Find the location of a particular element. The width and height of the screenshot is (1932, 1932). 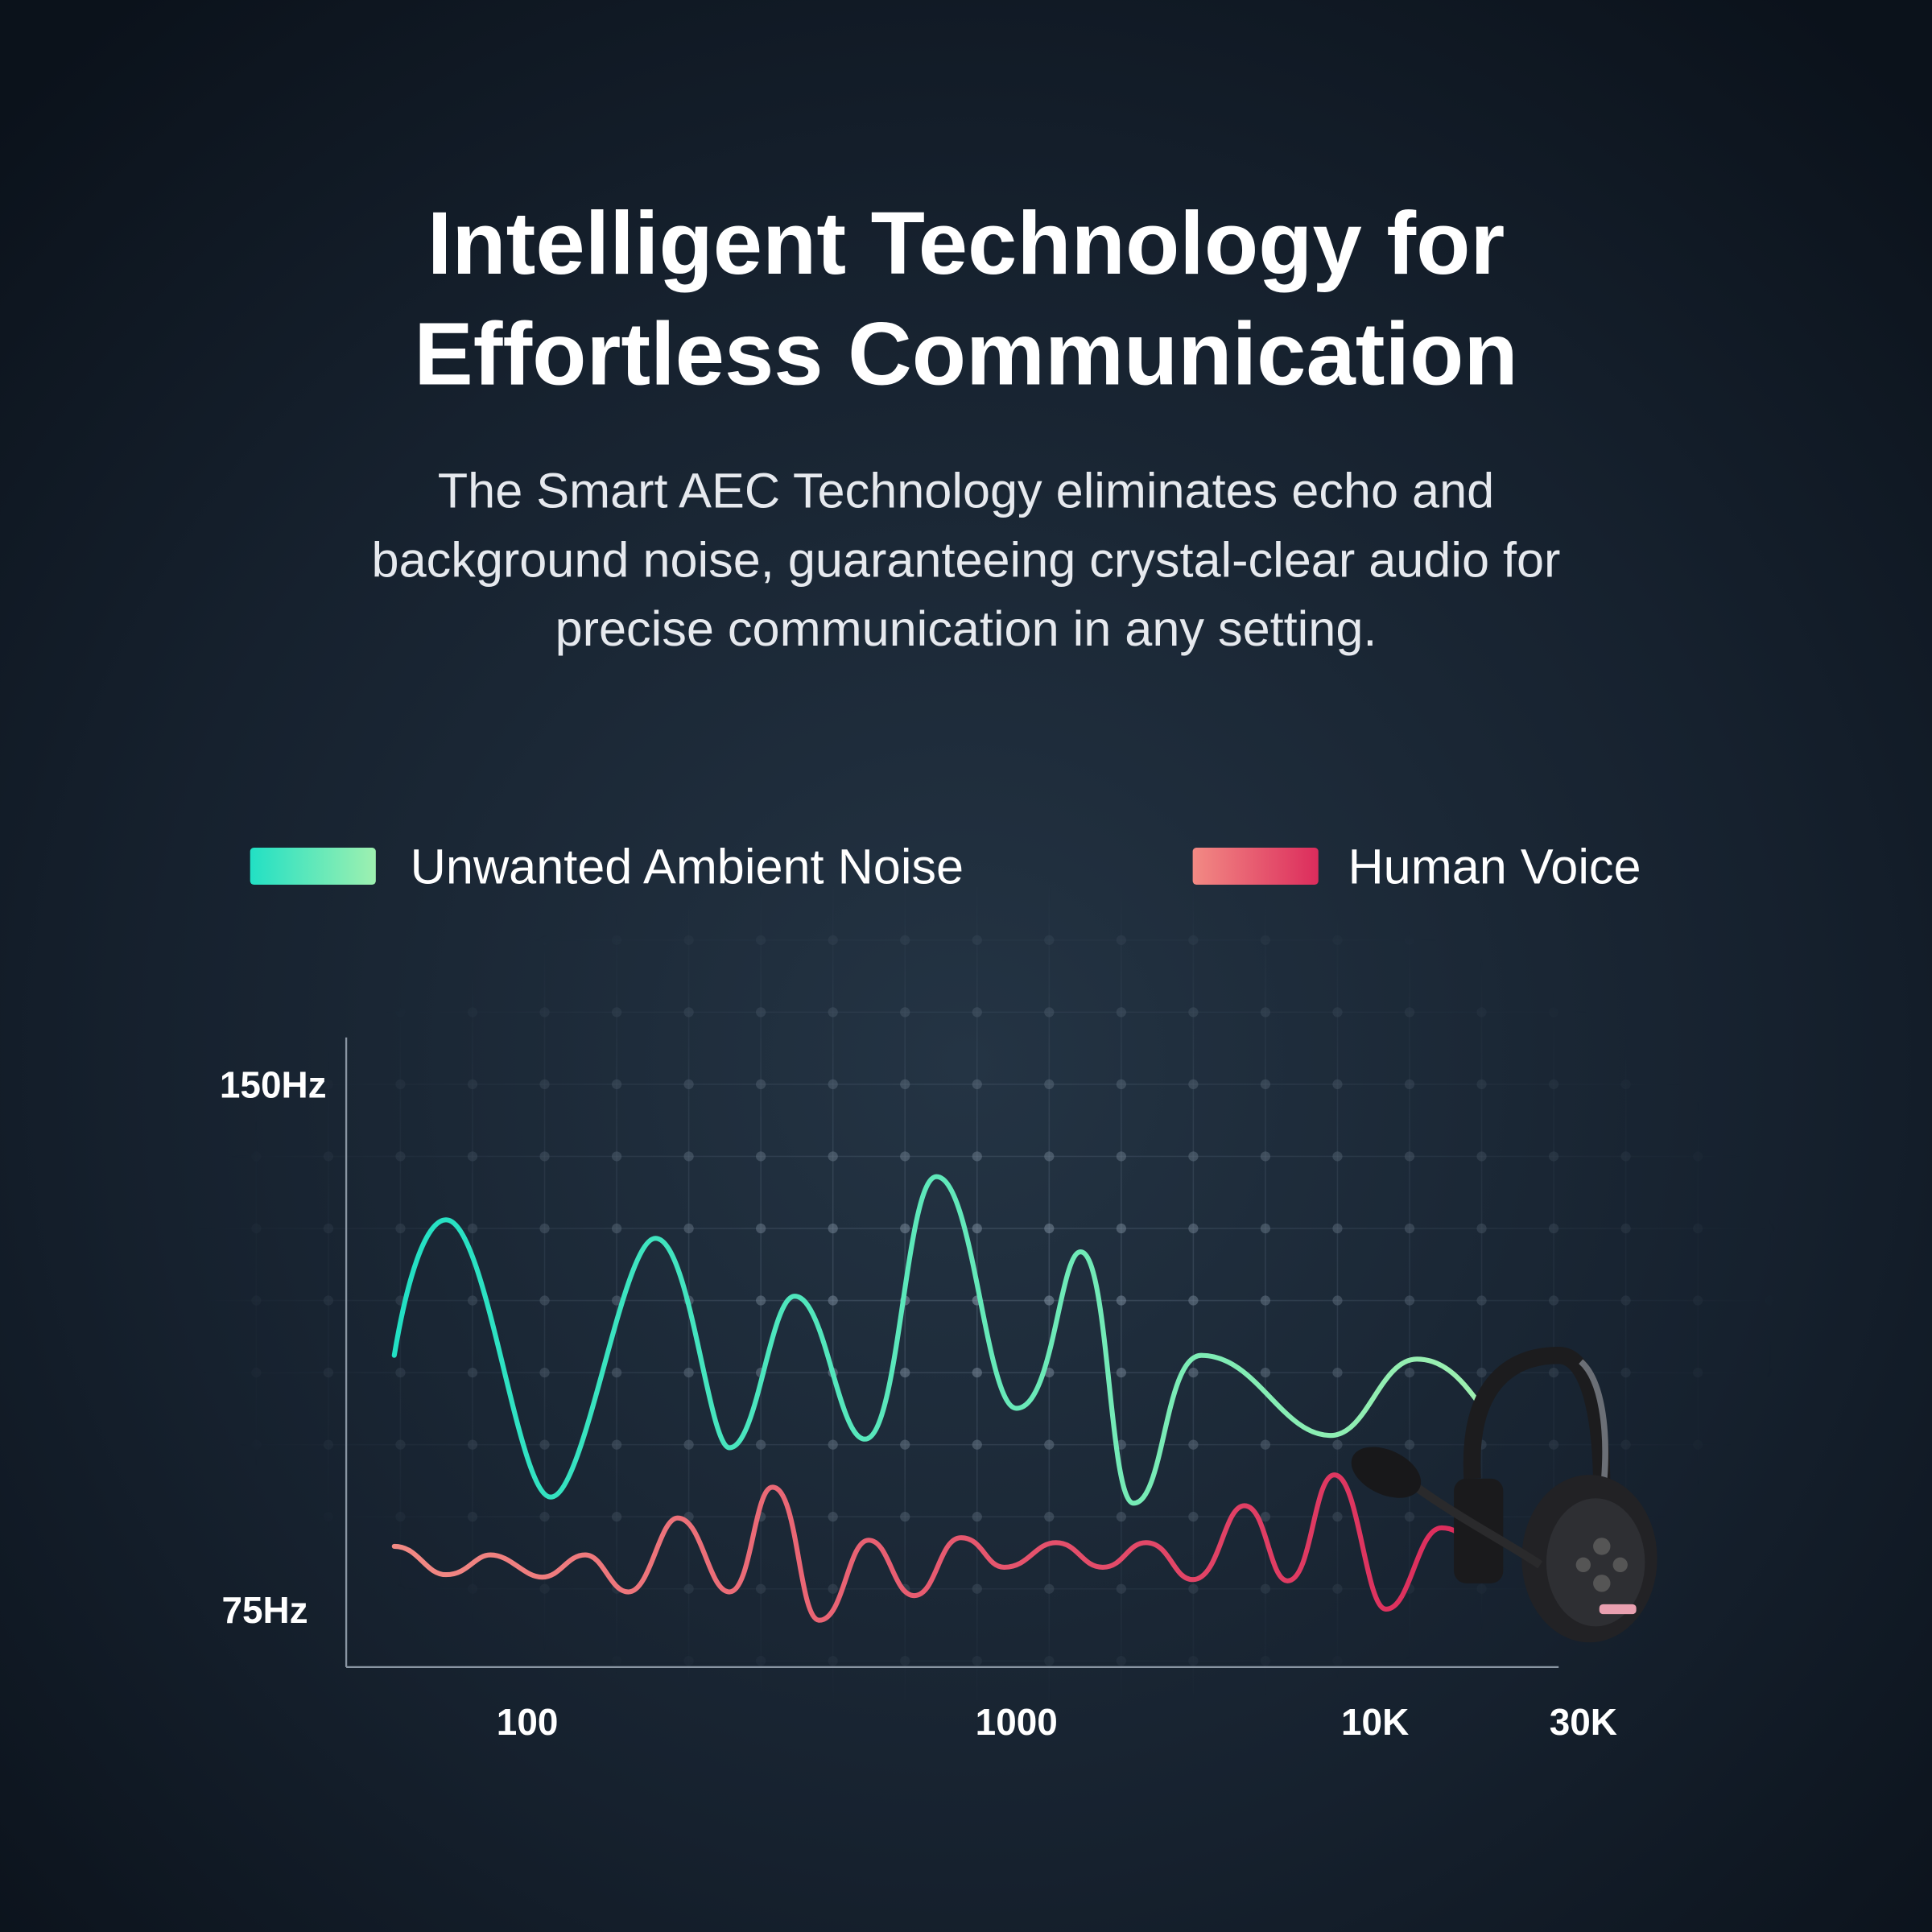

x-axis-label: 10K is located at coordinates (1375, 1722).